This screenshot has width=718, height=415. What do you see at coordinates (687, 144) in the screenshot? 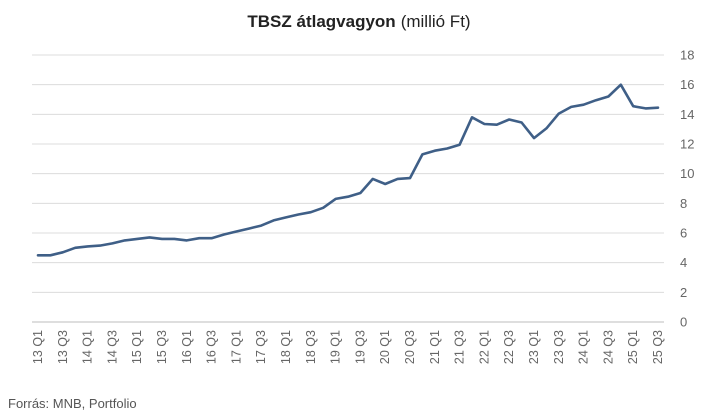
I see `y-tick-label-12: 12` at bounding box center [687, 144].